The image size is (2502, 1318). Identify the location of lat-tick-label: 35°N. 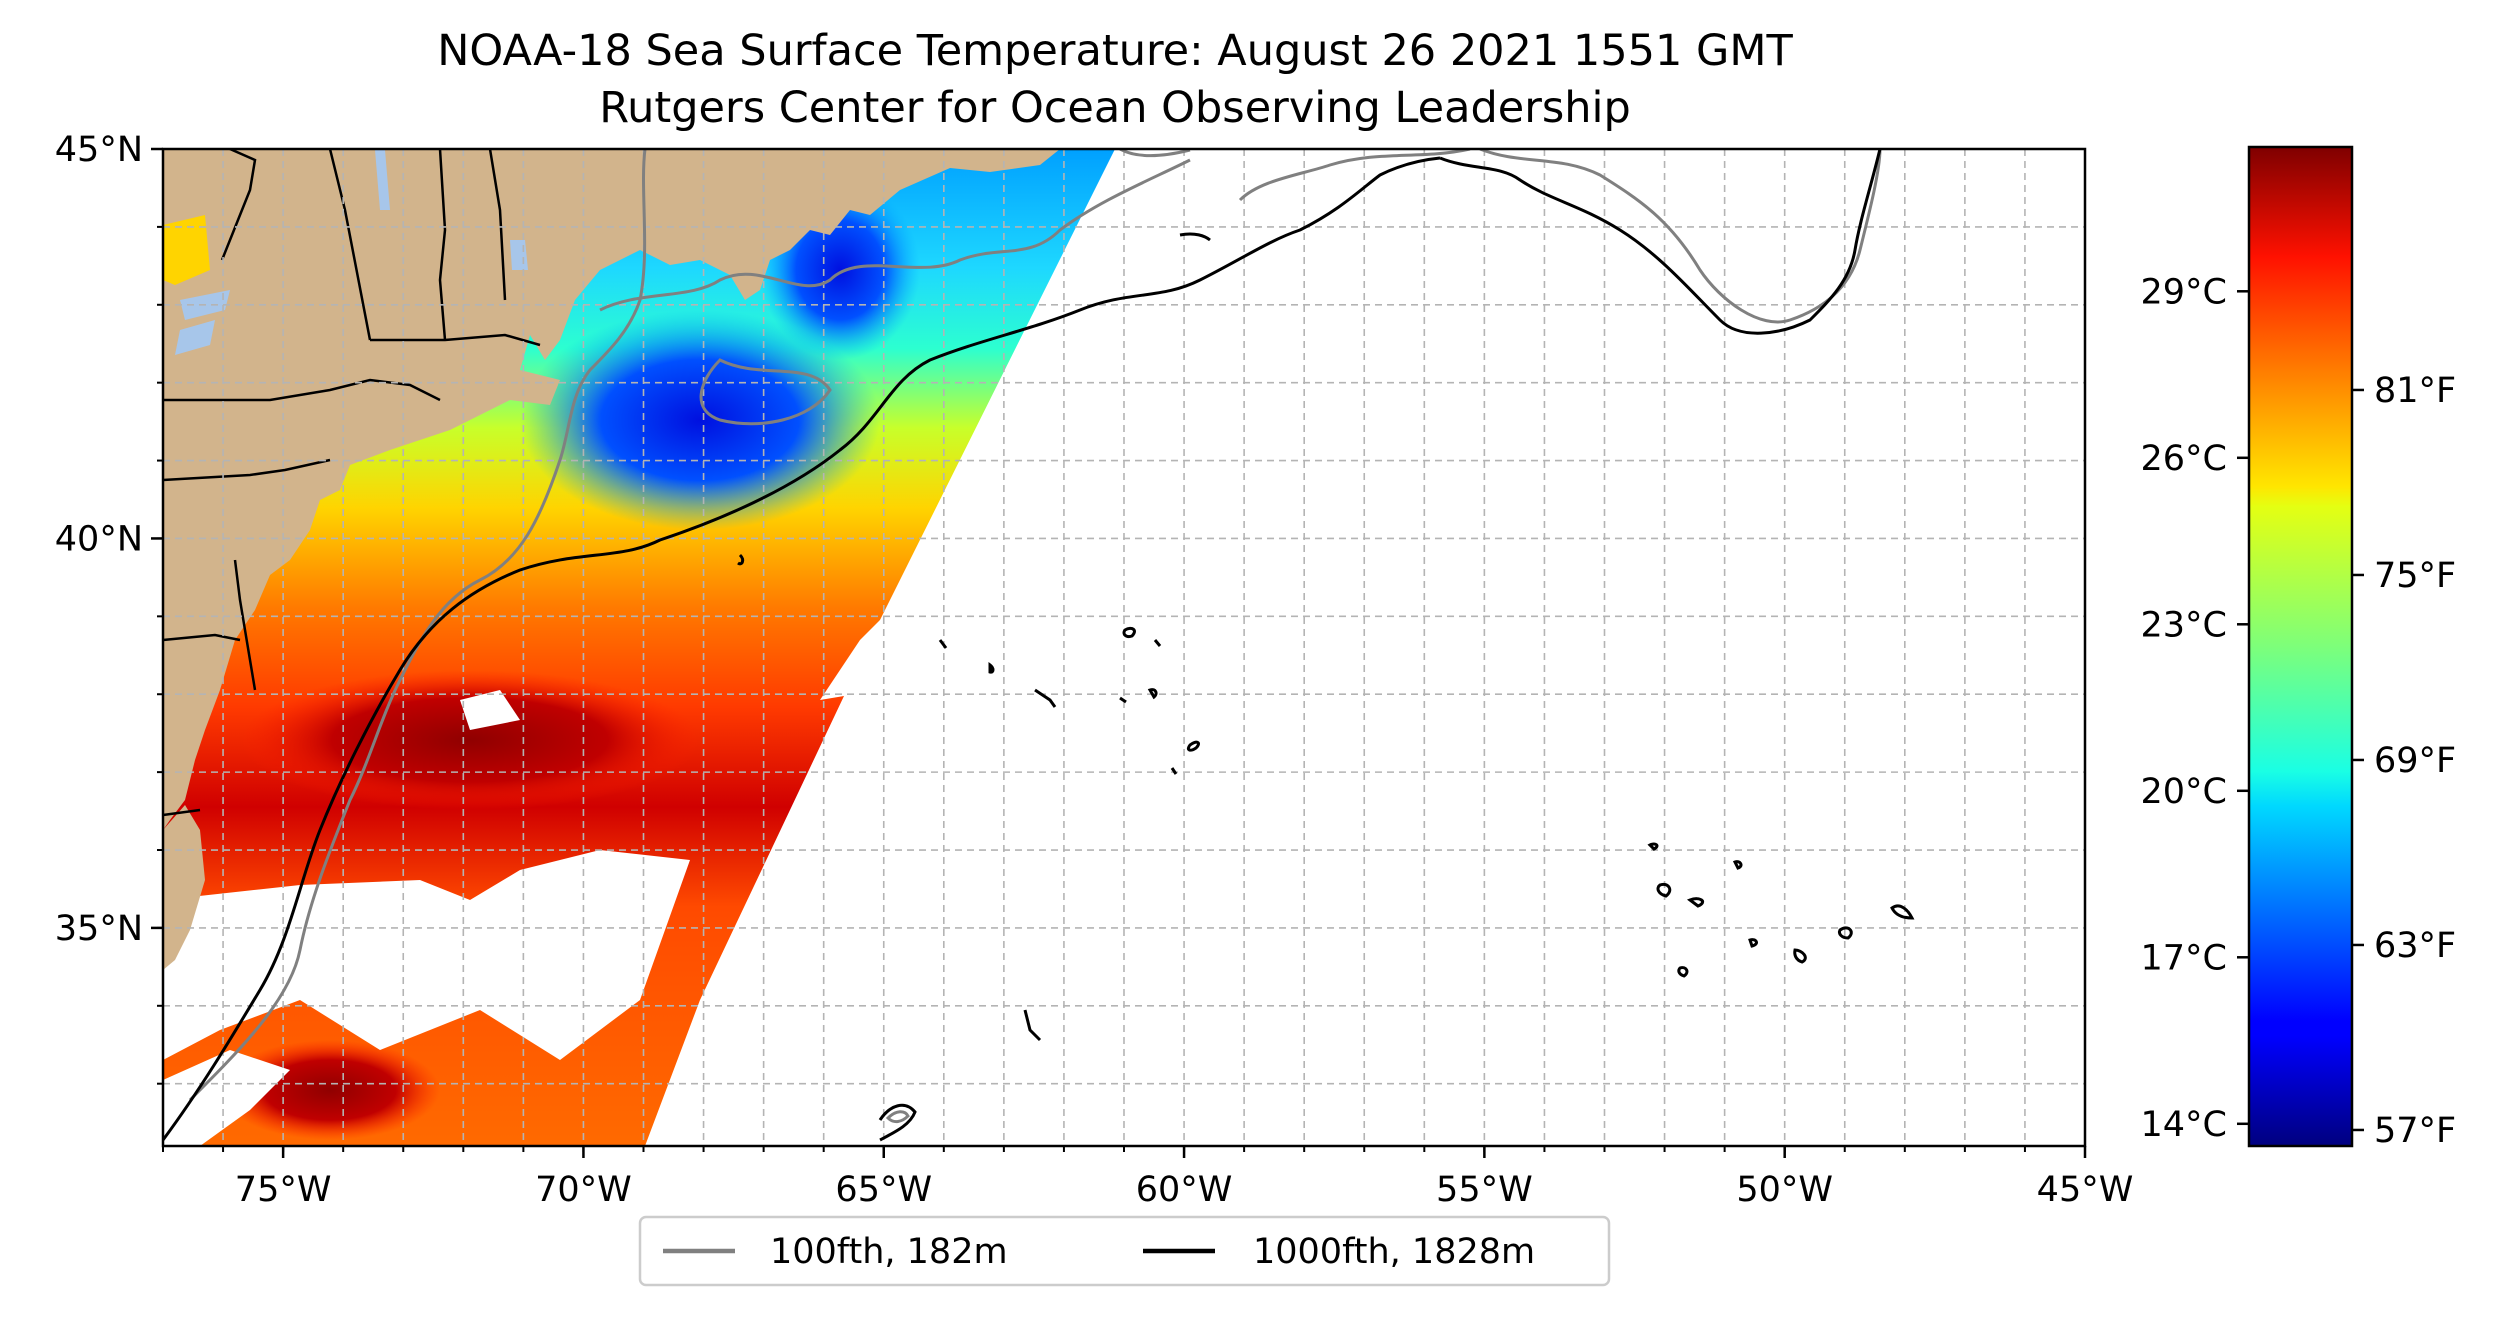
(99, 929).